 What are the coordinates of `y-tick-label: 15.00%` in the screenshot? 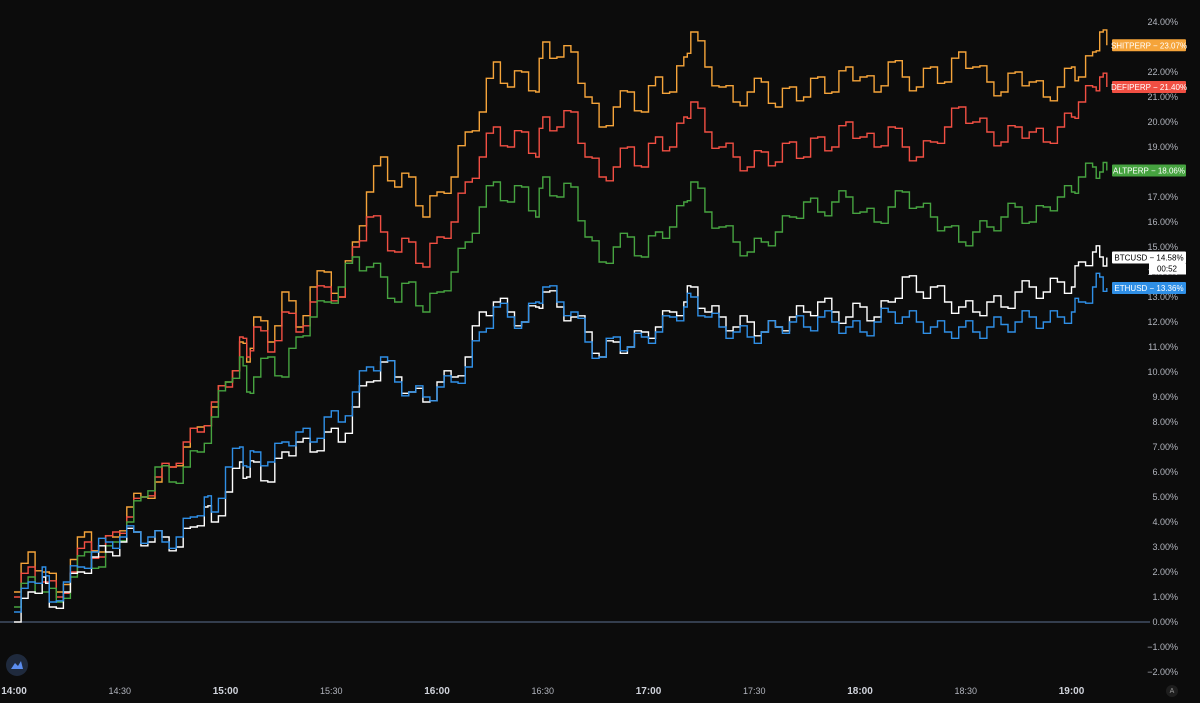 It's located at (1162, 247).